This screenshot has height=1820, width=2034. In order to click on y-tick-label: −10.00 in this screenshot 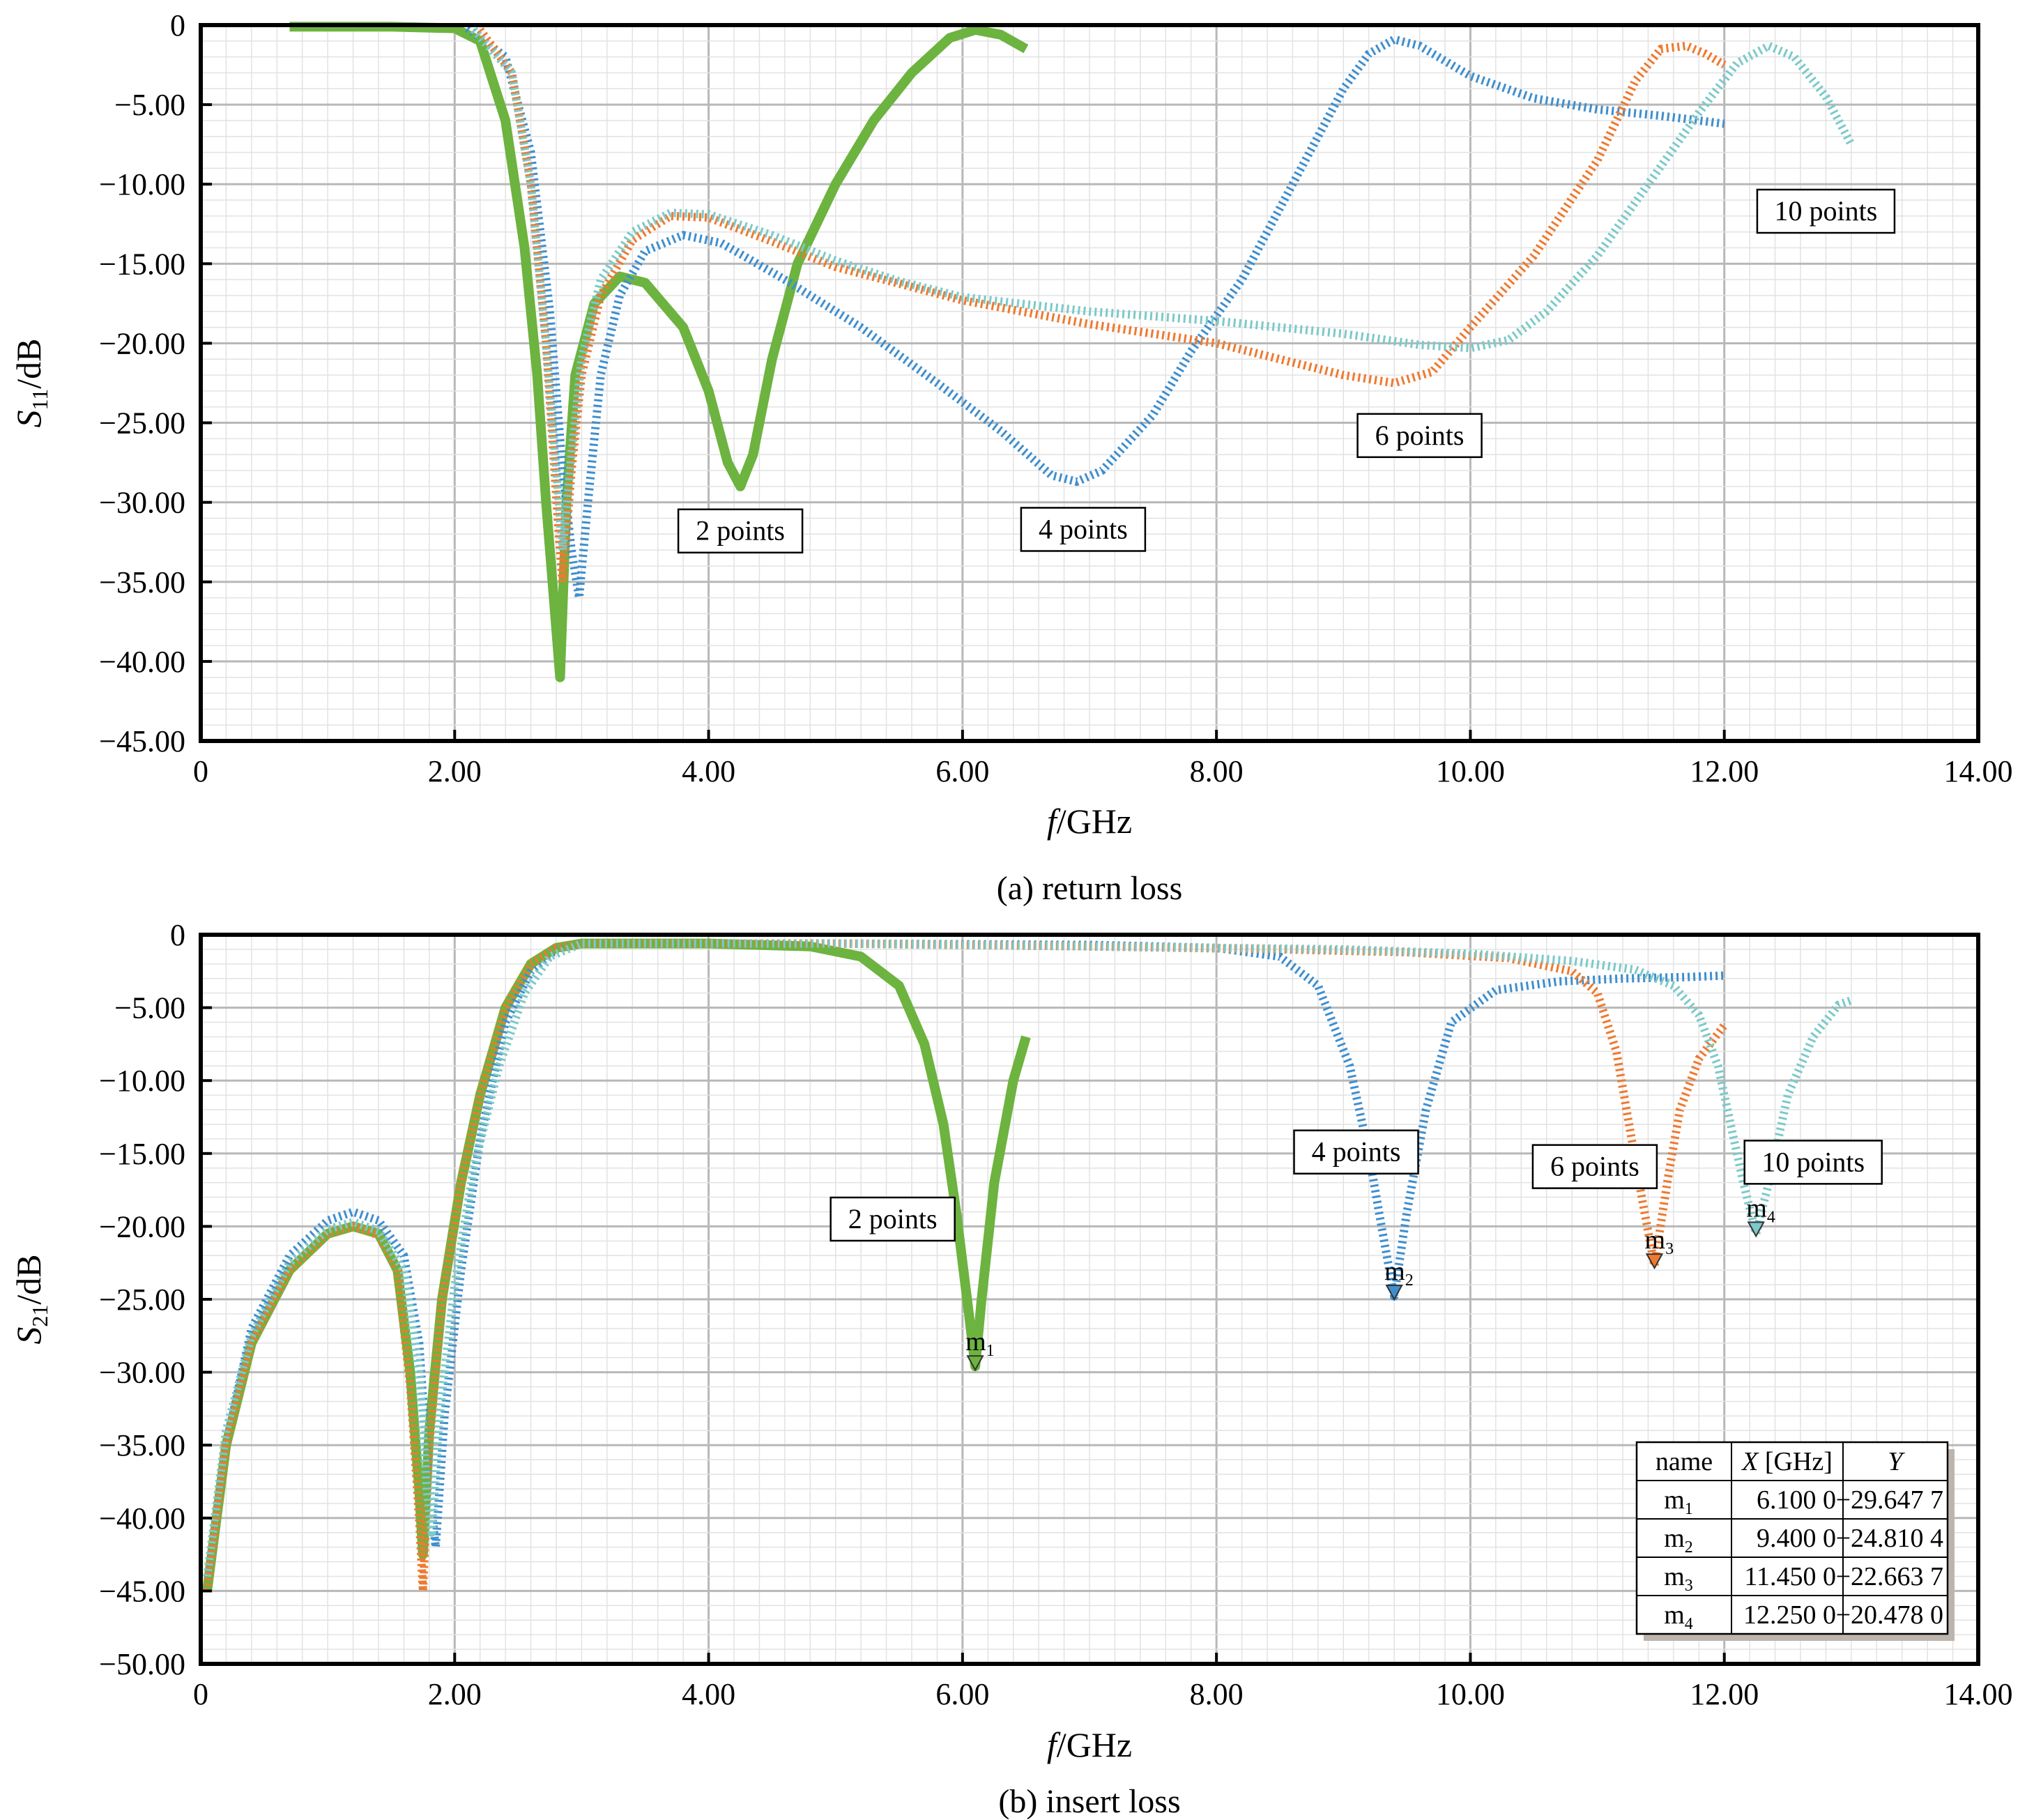, I will do `click(142, 1081)`.